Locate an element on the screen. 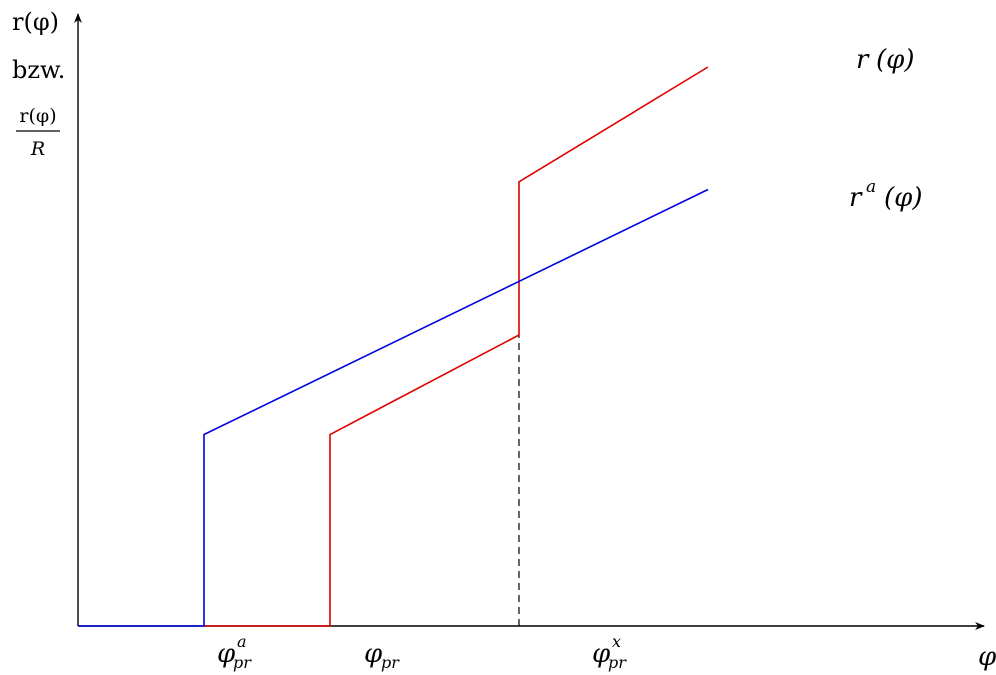 The width and height of the screenshot is (996, 675). series-label-ra-sup: a is located at coordinates (871, 187).